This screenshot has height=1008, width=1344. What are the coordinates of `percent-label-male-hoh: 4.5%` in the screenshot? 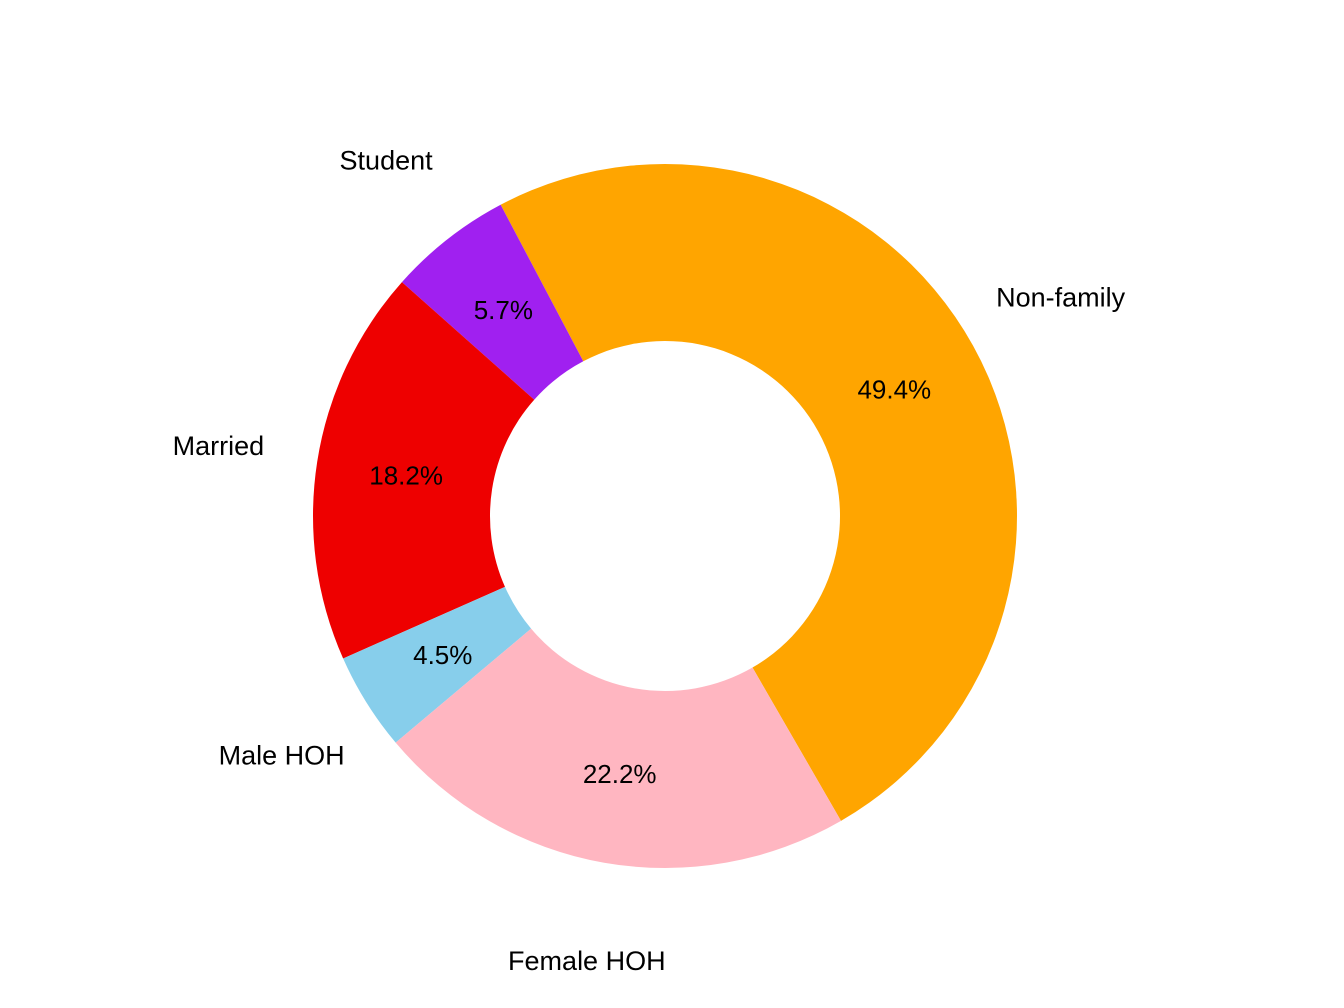 It's located at (442, 655).